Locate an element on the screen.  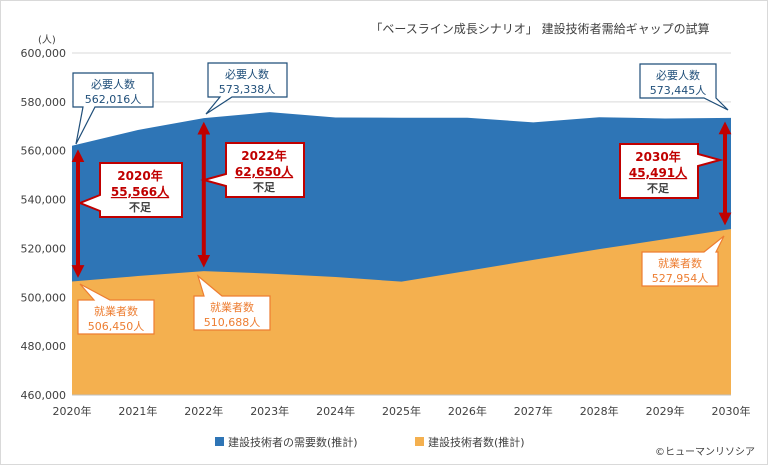
callout-demand-2022: 必要人数 573,338人 is located at coordinates (246, 88).